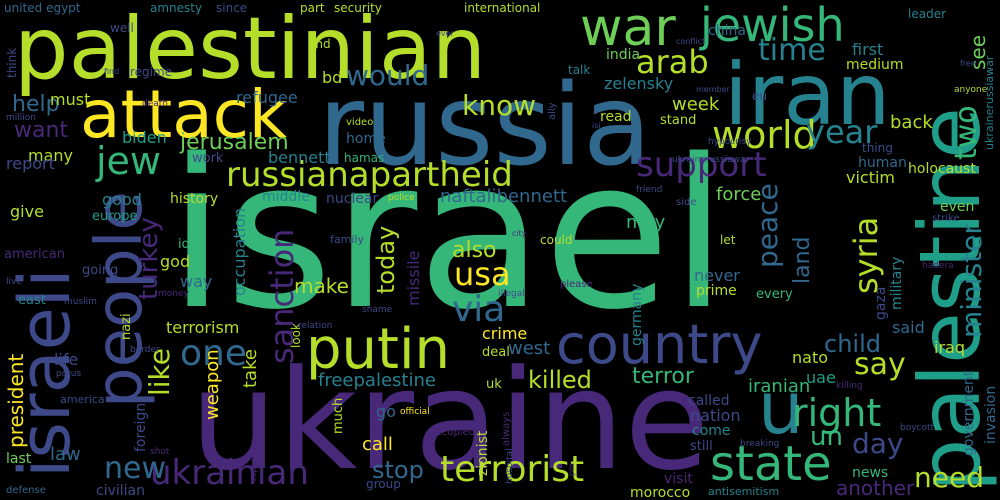 The image size is (1000, 500). What do you see at coordinates (378, 349) in the screenshot?
I see `word-putin: putin` at bounding box center [378, 349].